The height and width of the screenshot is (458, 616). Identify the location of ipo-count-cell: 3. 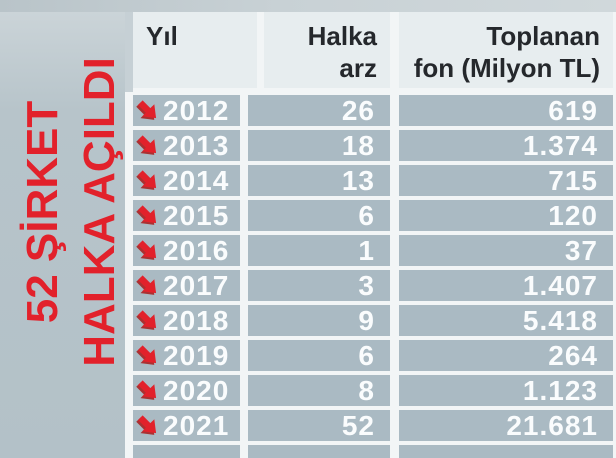
(319, 285).